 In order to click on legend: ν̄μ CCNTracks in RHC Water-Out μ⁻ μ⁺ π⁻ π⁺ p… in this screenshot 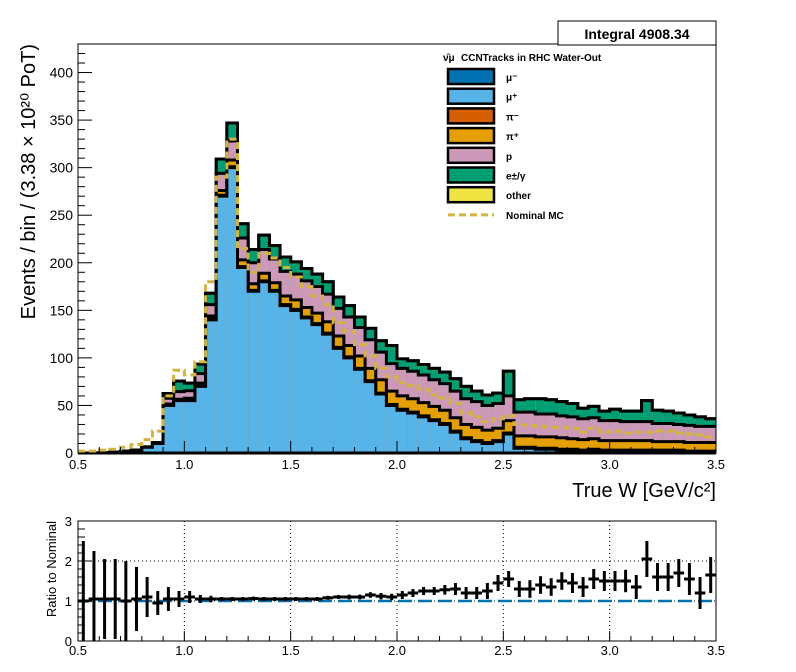, I will do `click(522, 137)`.